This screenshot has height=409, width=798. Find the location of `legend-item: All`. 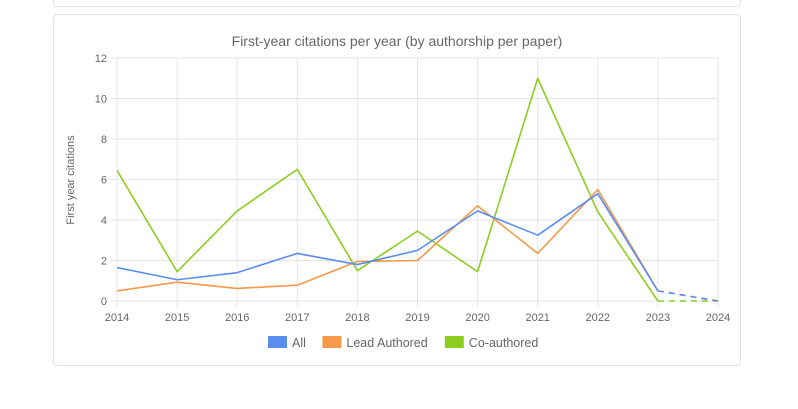

legend-item: All is located at coordinates (287, 343).